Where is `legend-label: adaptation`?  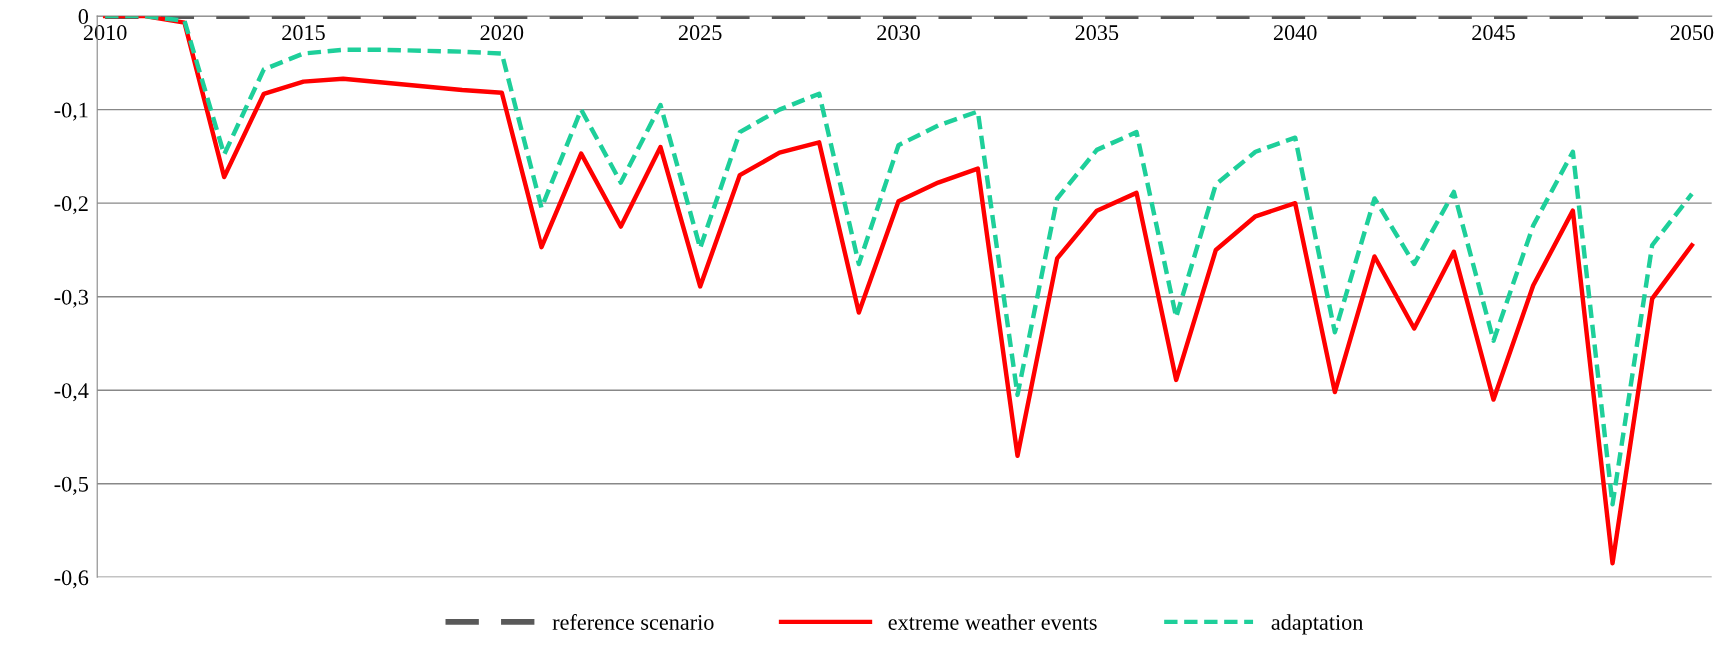 legend-label: adaptation is located at coordinates (1317, 624).